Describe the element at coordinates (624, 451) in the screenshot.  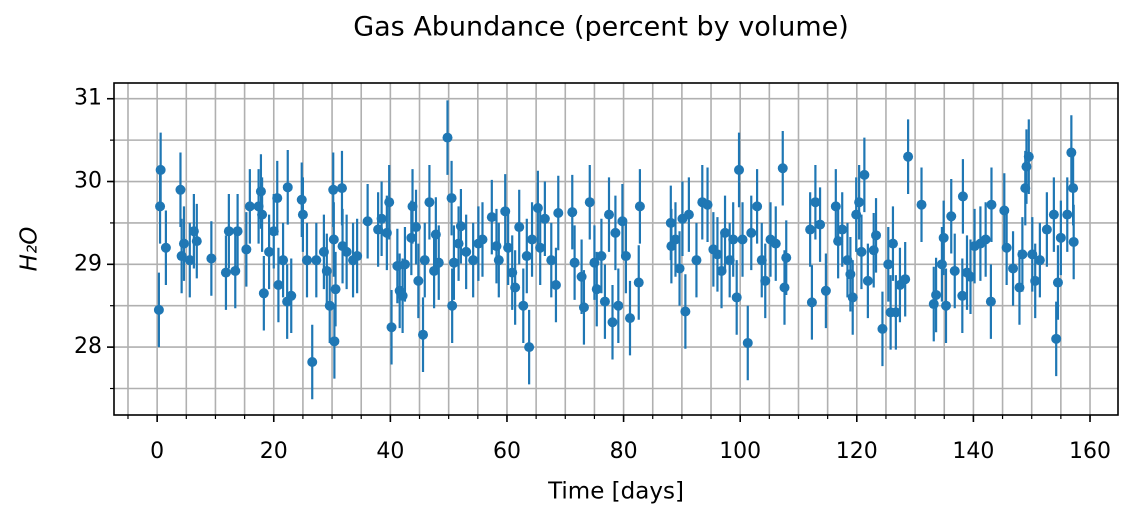
I see `x-tick-label: 80` at that location.